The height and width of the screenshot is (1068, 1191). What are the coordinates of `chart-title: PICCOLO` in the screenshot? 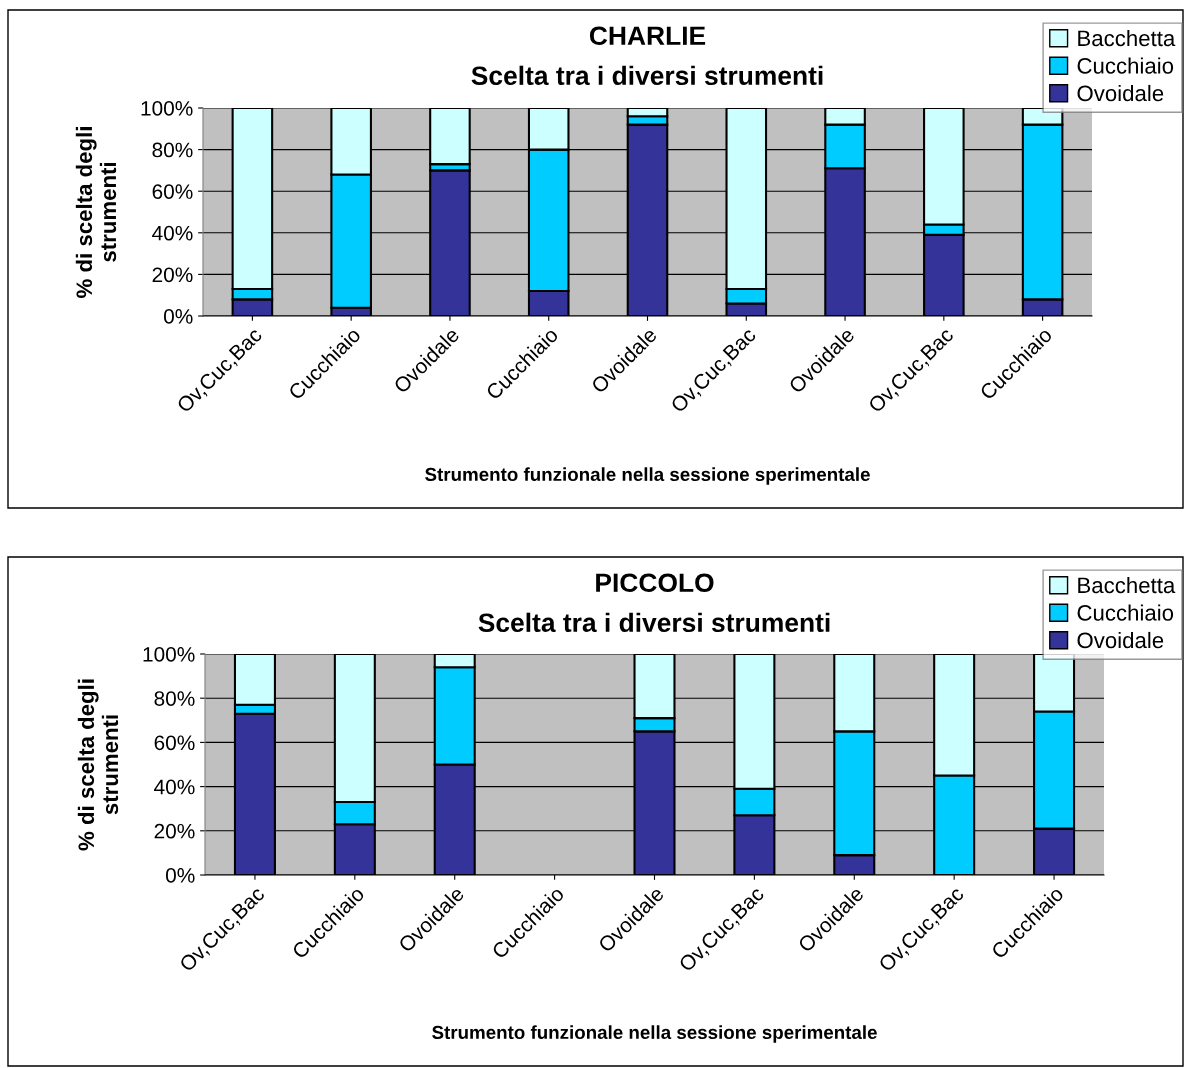 It's located at (655, 583).